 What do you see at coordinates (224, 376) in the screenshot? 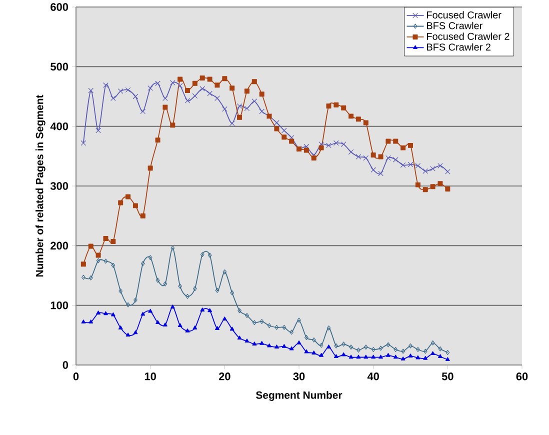
I see `x-tick-label: 20` at bounding box center [224, 376].